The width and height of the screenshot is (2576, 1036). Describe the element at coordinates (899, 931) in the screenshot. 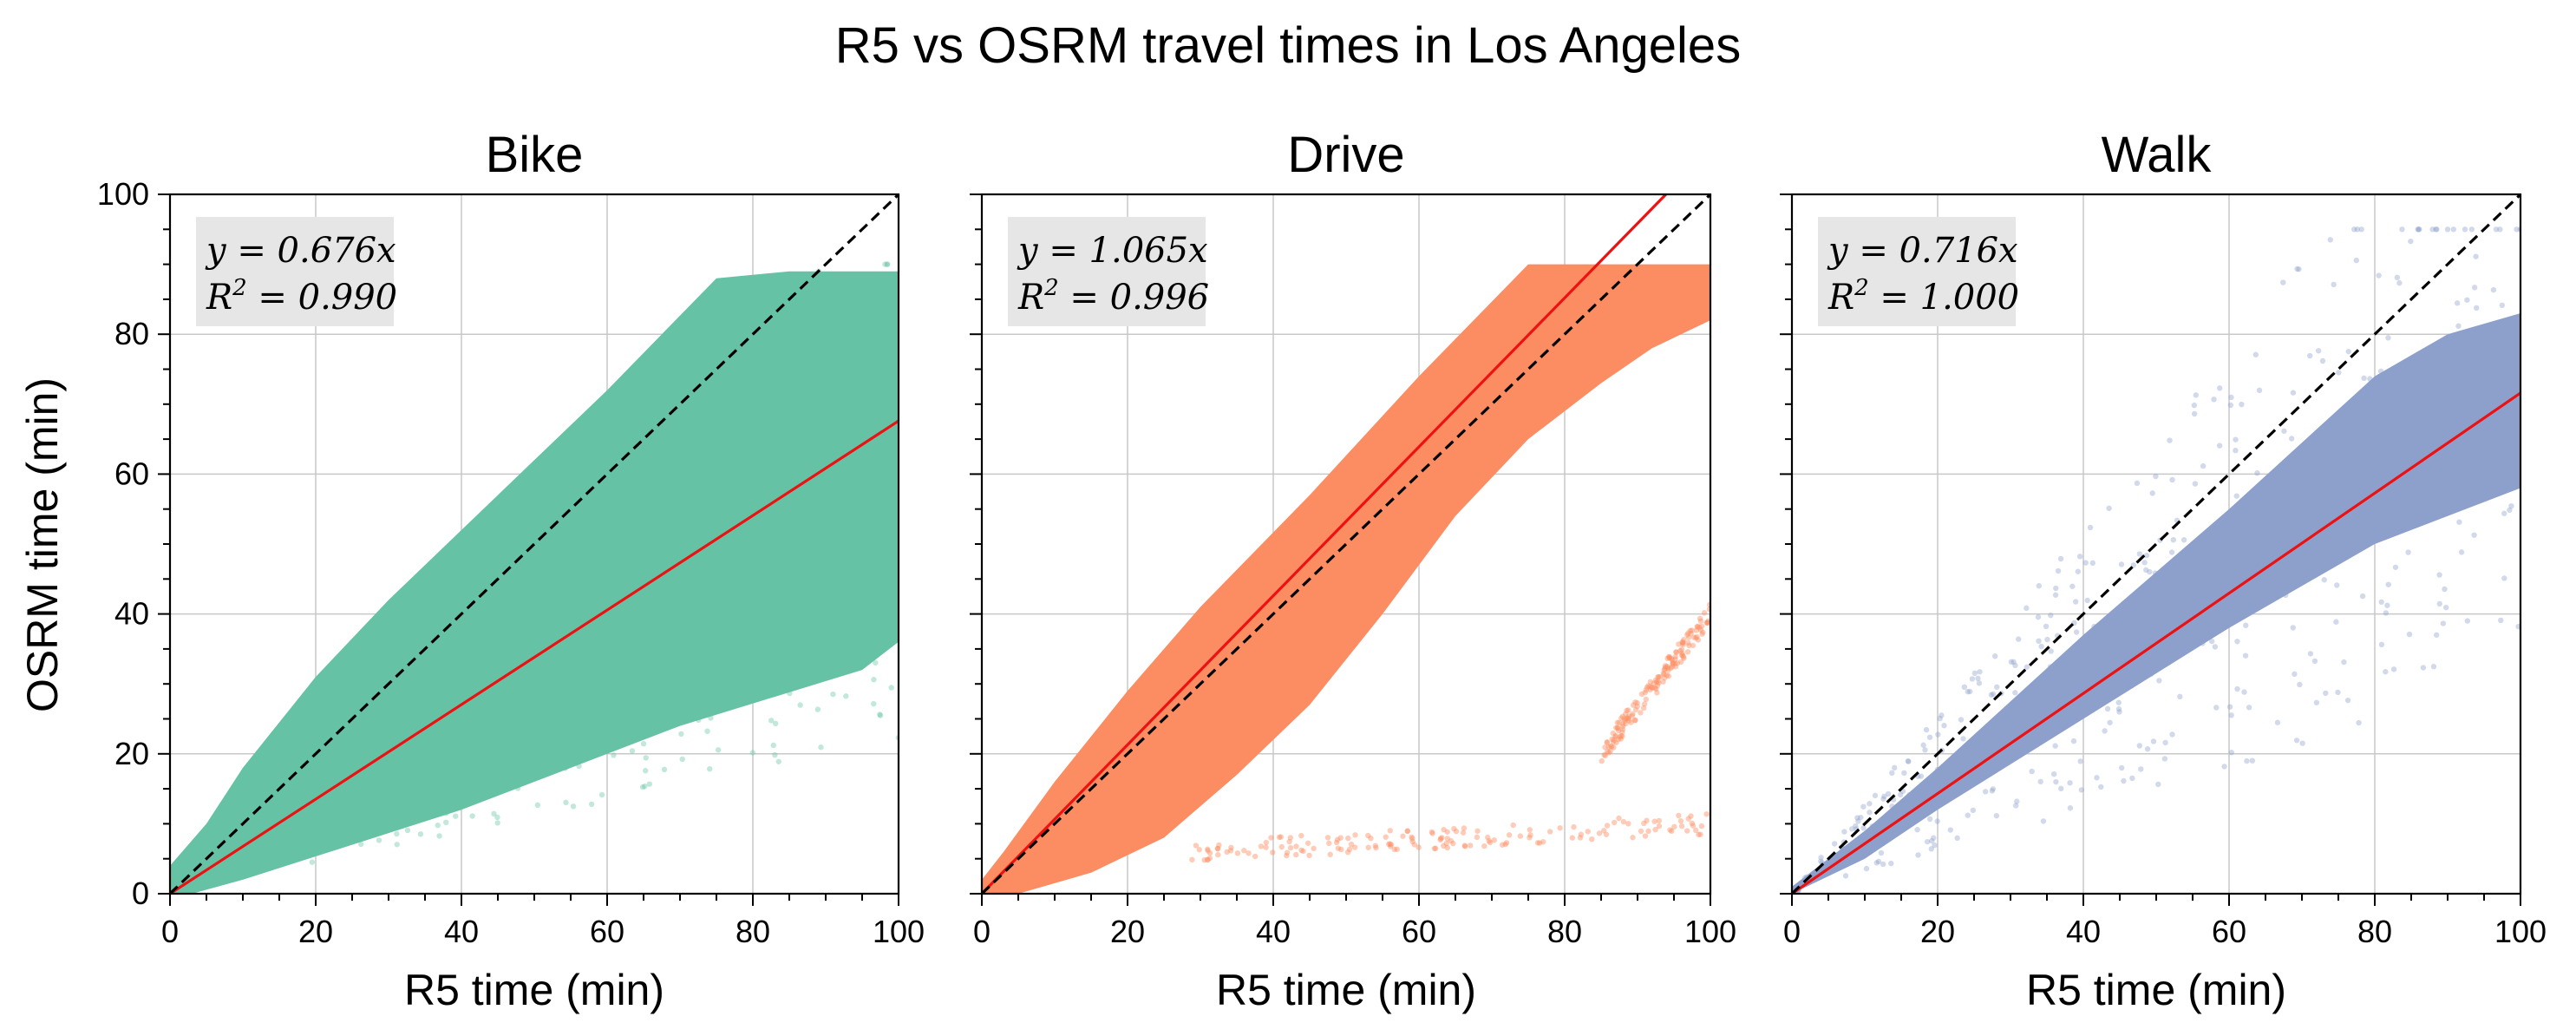

I see `x-tick-label: 100` at that location.